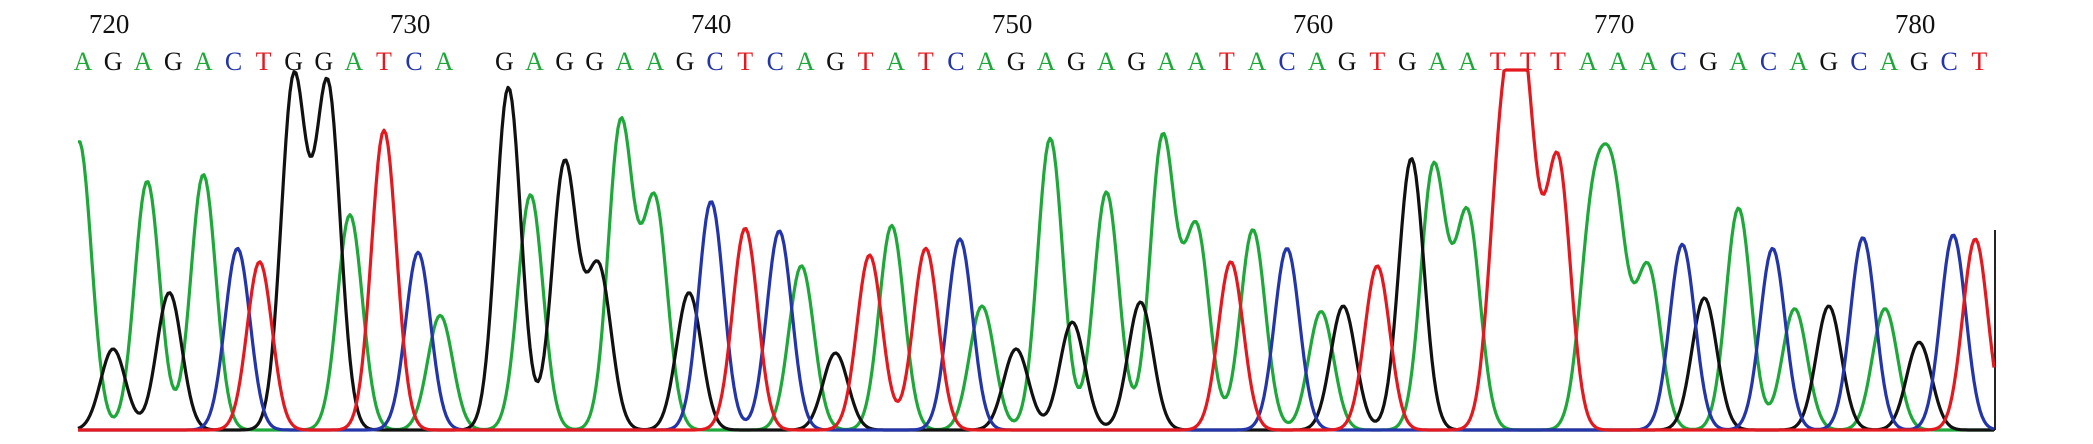 The image size is (2093, 444). What do you see at coordinates (711, 24) in the screenshot?
I see `position-label: 740` at bounding box center [711, 24].